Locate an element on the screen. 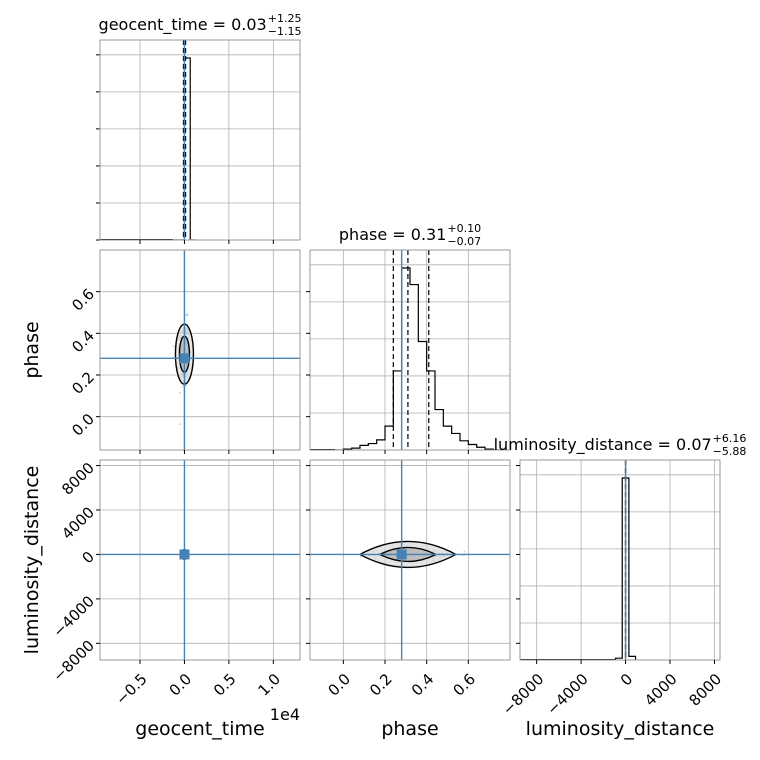  hist-panel-luminosity_distance: −8000−4000 0 4000 8000 is located at coordinates (612, 589).